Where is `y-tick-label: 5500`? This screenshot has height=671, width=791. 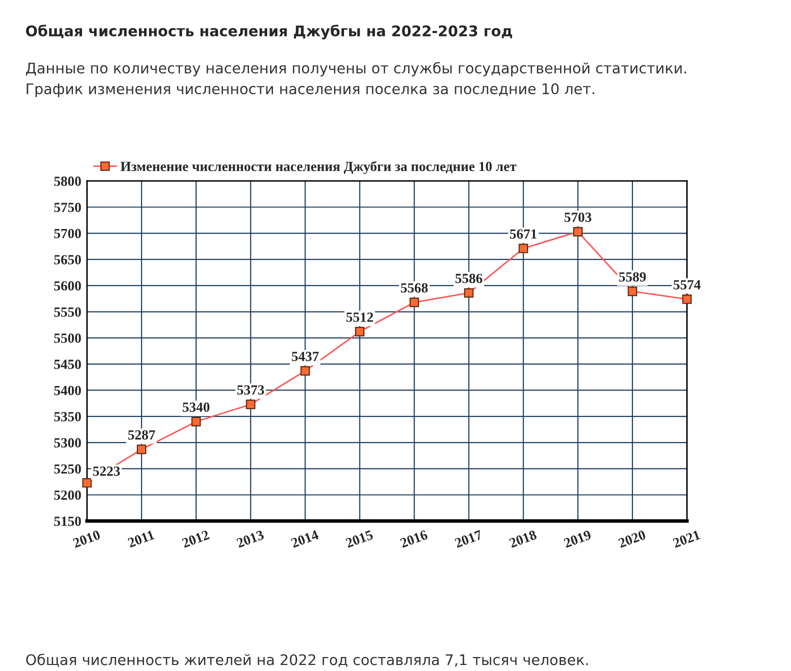
y-tick-label: 5500 is located at coordinates (67, 338).